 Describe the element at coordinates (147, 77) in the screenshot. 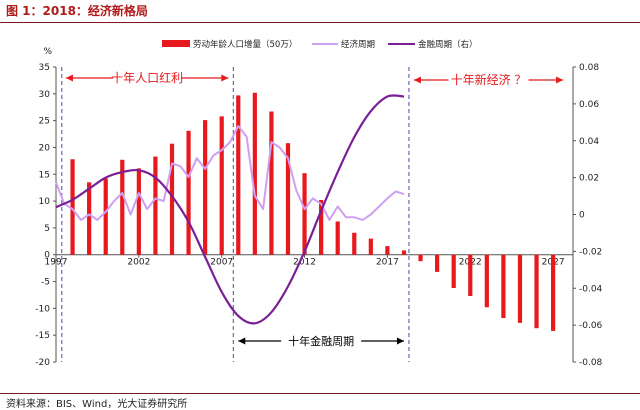

I see `annotation-demographic: 十年人口红利` at that location.